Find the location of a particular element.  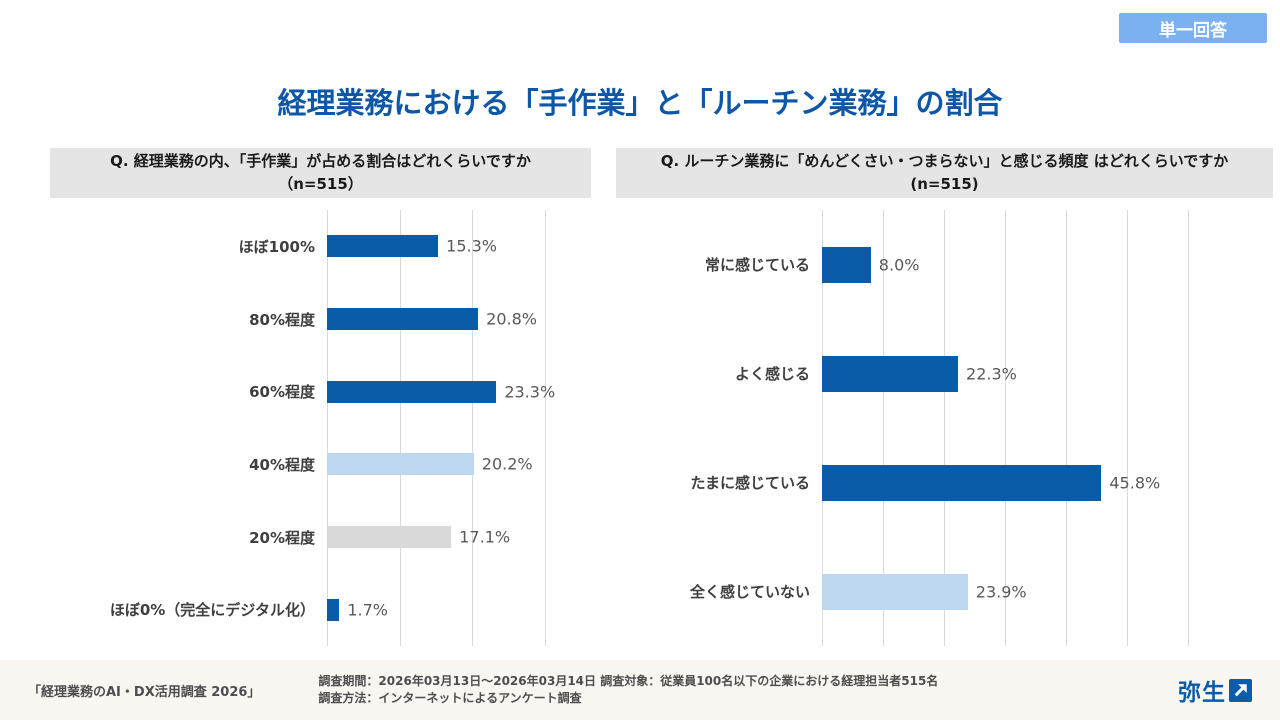

bar-area: 20.8% is located at coordinates (436, 319).